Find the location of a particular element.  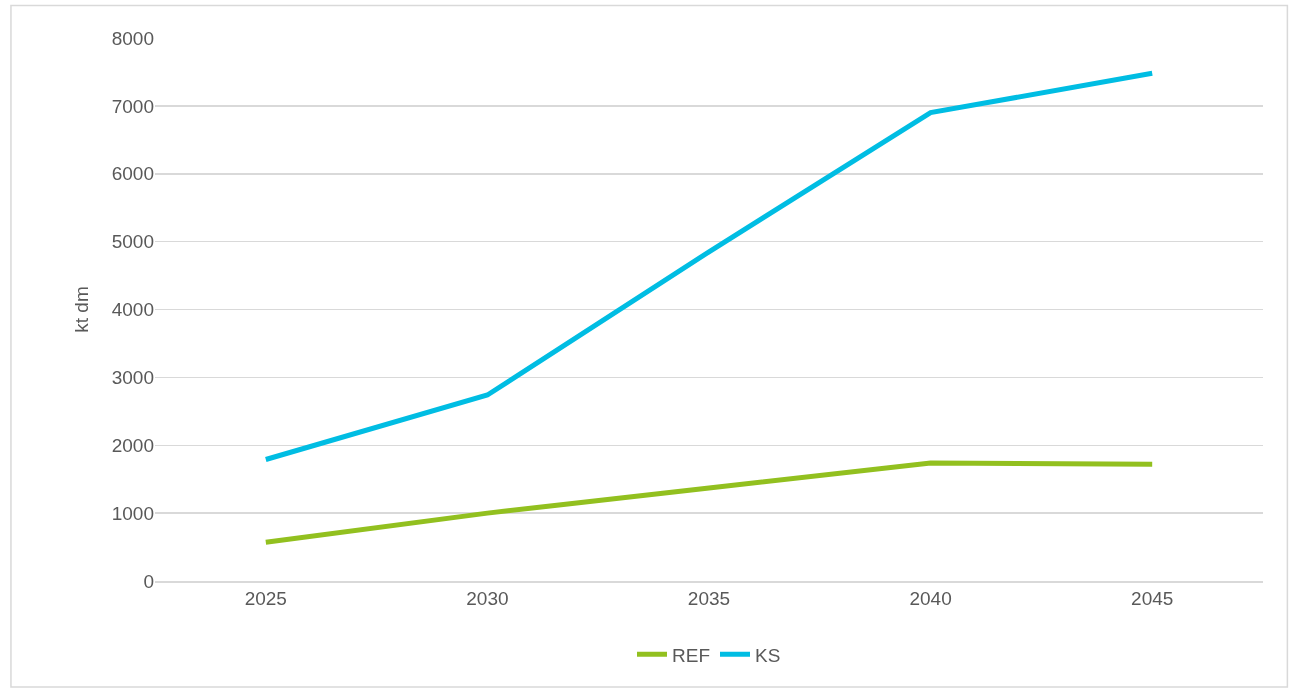

y-tick-label: 5000 is located at coordinates (132, 242).